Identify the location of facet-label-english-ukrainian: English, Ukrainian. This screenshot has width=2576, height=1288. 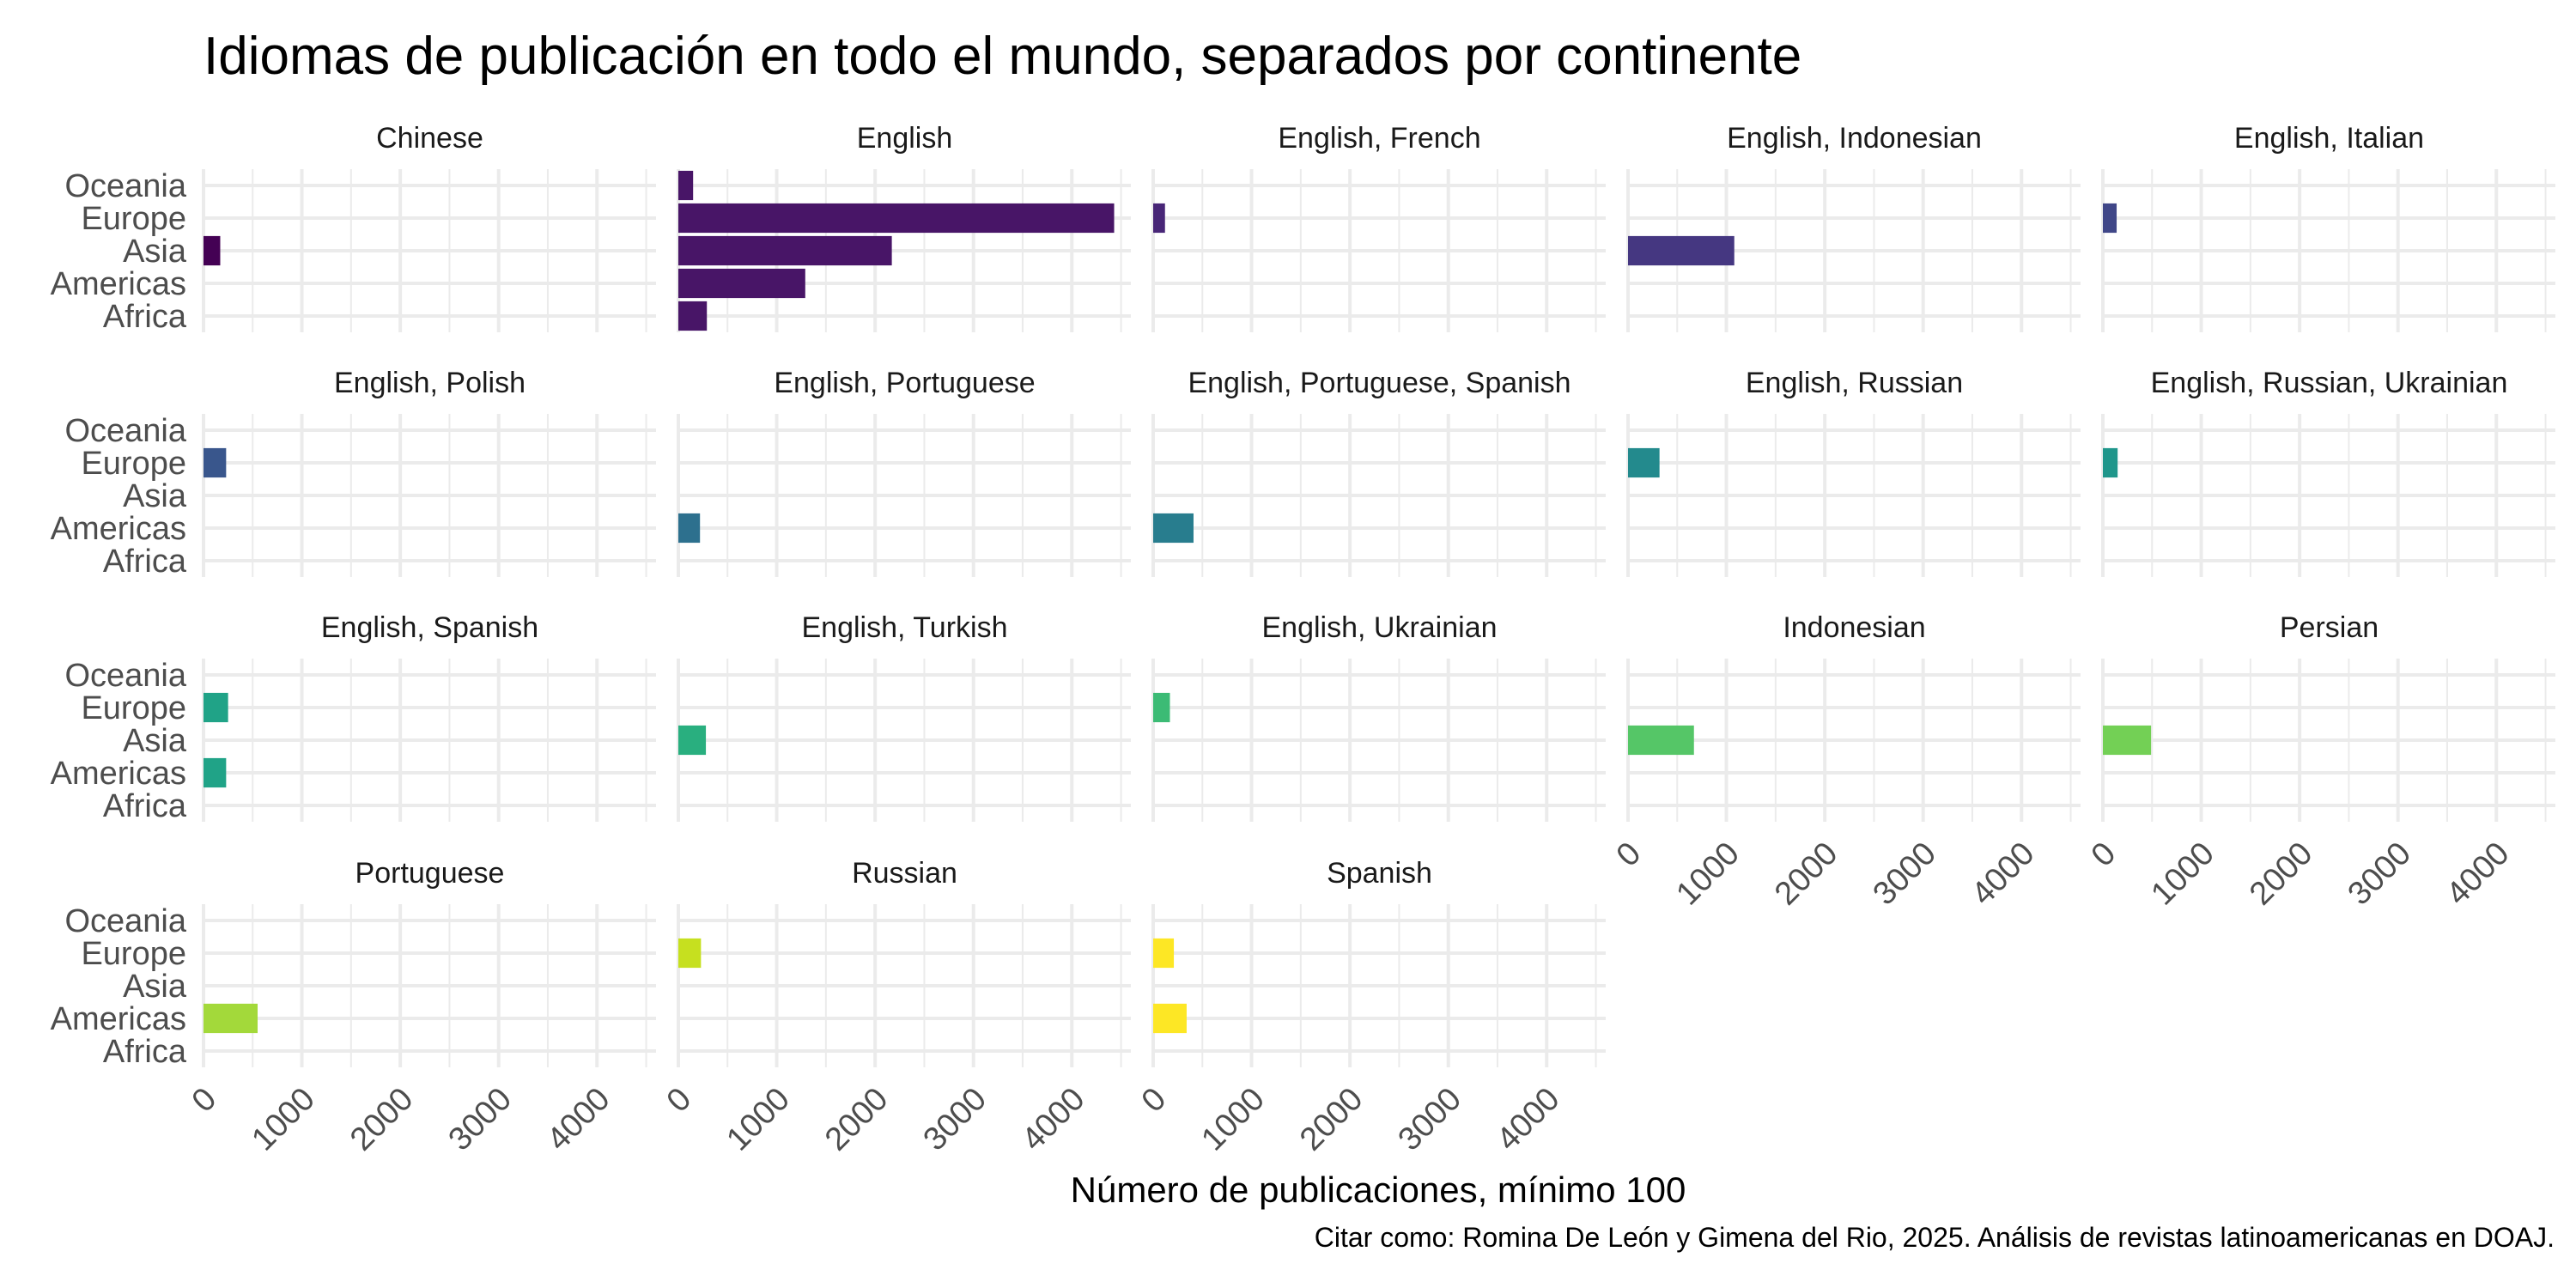
(1379, 627).